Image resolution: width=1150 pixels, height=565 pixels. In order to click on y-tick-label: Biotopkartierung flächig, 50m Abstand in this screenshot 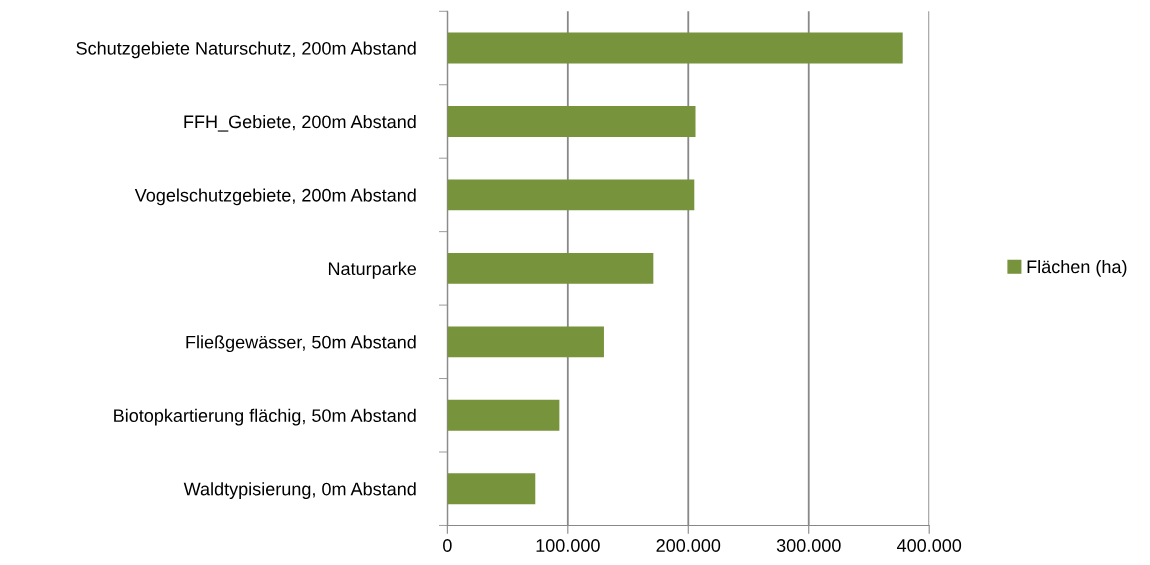, I will do `click(265, 417)`.